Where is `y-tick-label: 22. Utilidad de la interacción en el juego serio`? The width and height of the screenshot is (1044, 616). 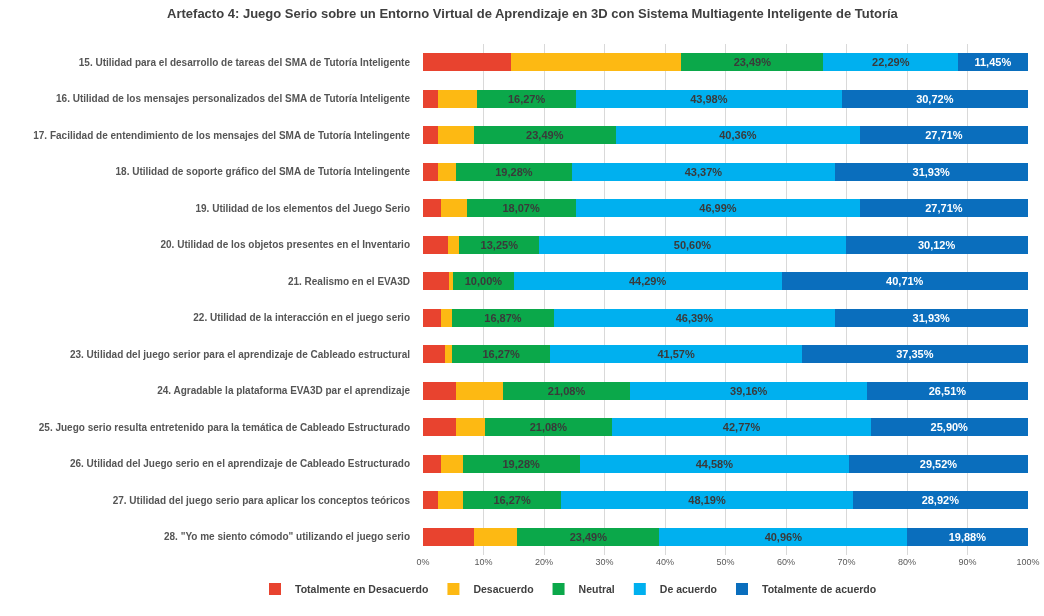 y-tick-label: 22. Utilidad de la interacción en el juego serio is located at coordinates (301, 318).